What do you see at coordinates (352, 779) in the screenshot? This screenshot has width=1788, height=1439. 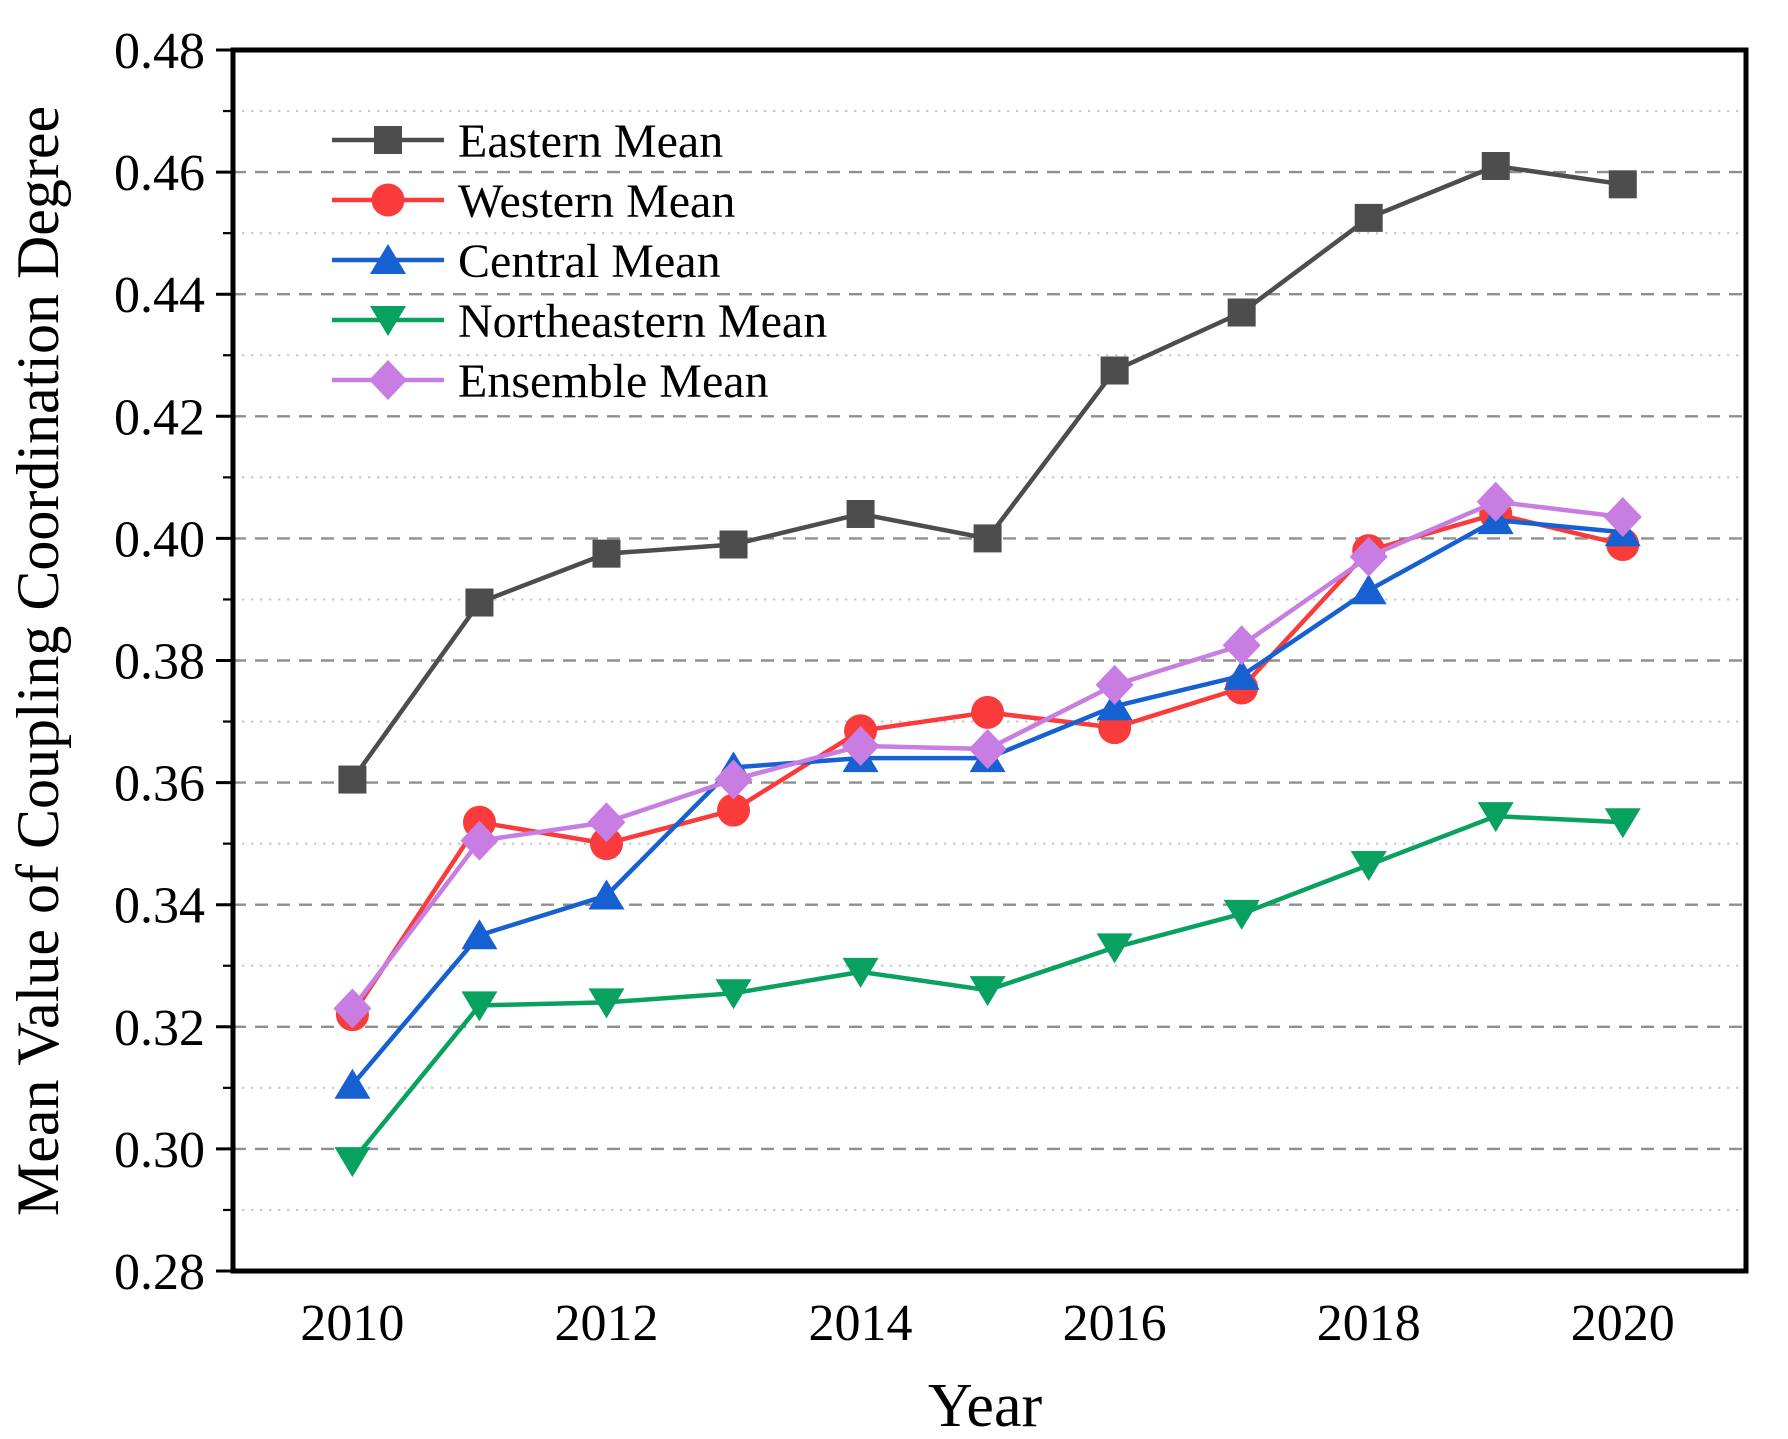 I see `data-point-eastern-mean-2010` at bounding box center [352, 779].